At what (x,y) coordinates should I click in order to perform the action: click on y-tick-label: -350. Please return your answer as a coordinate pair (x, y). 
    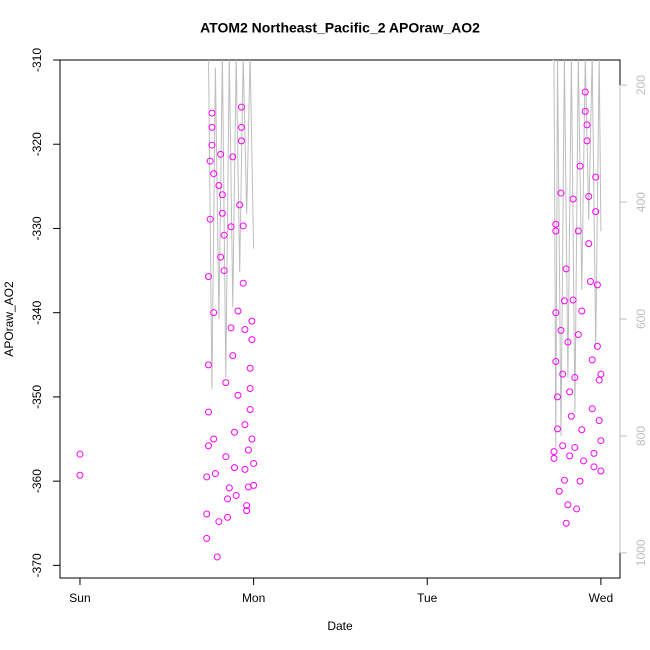
    Looking at the image, I should click on (37, 397).